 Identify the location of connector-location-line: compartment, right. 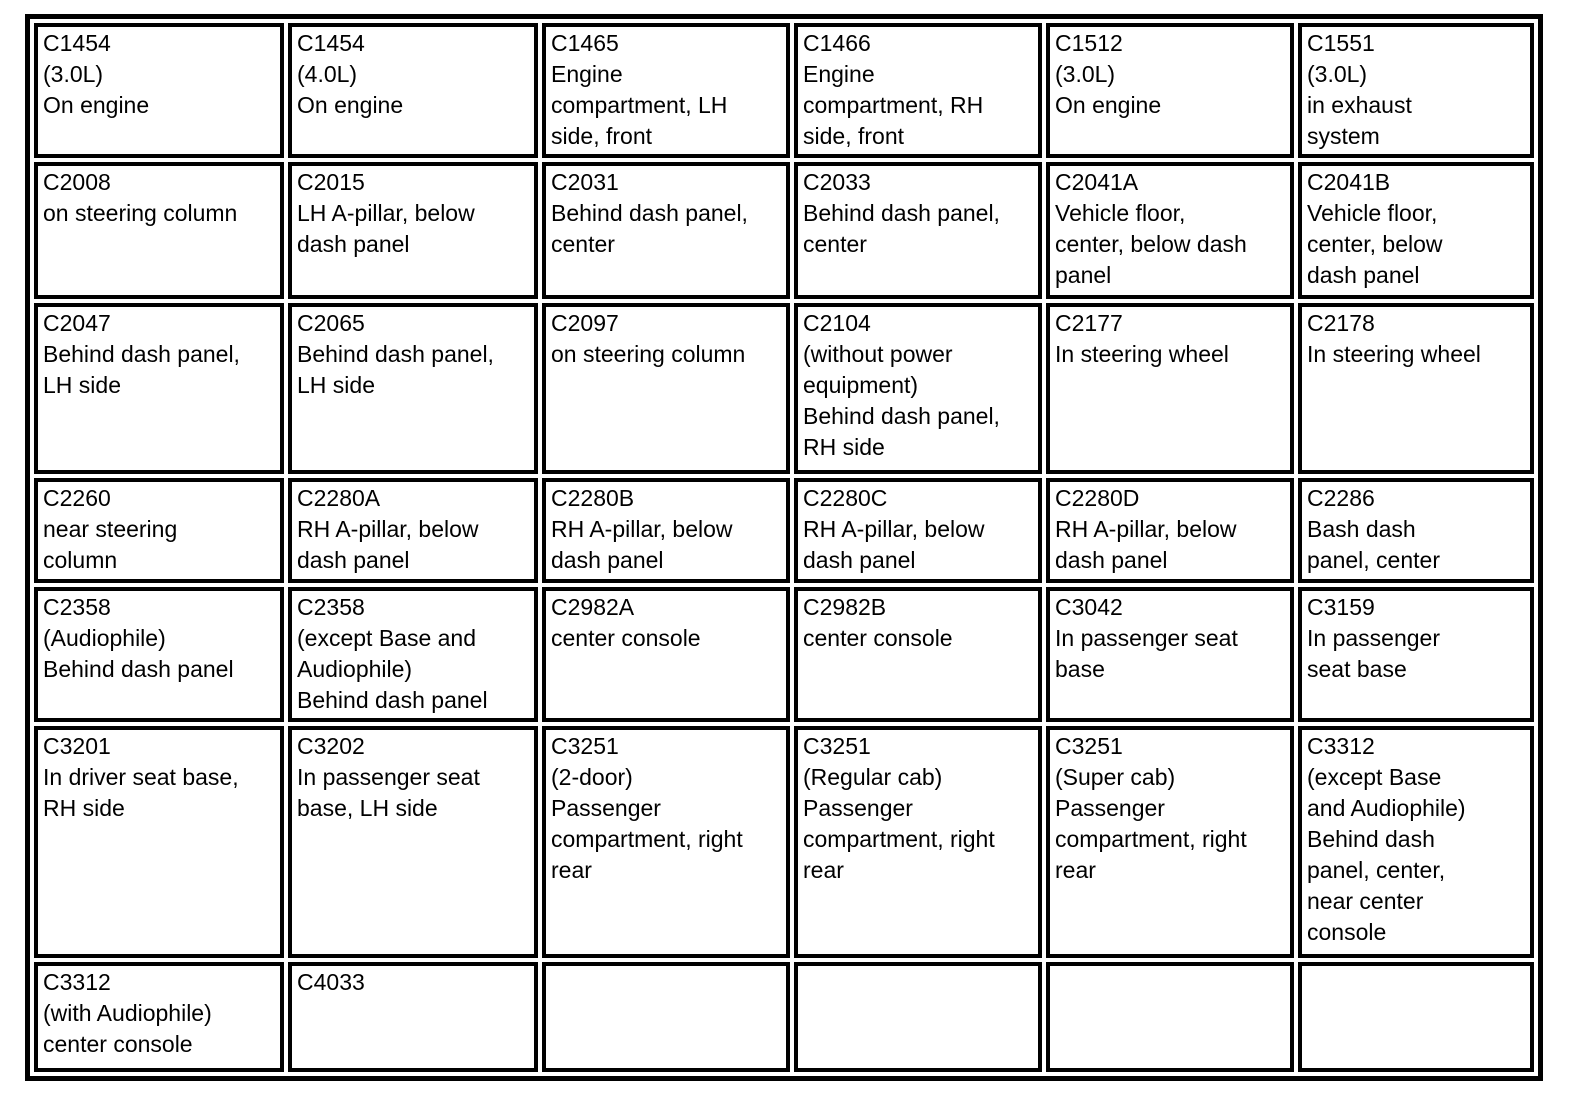
(899, 839).